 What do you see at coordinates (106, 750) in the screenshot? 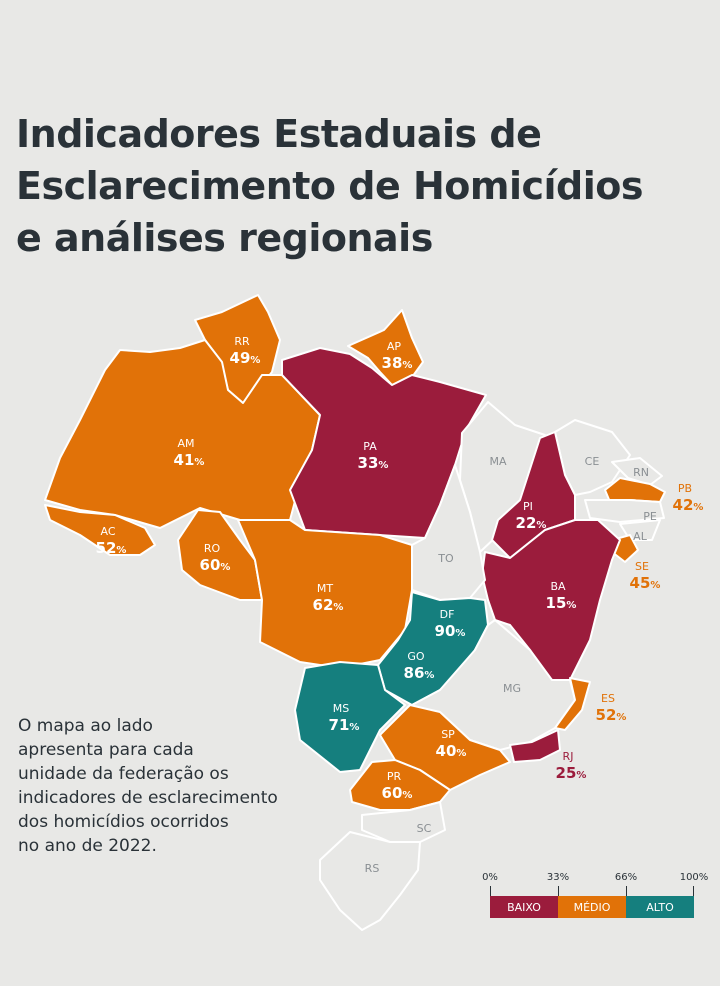
I see `description-line-2: apresenta para cada` at bounding box center [106, 750].